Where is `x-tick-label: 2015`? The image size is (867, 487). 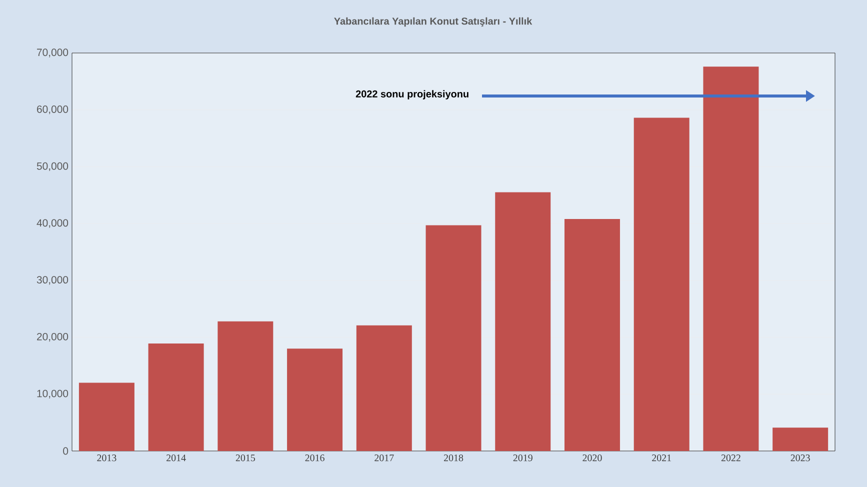 x-tick-label: 2015 is located at coordinates (245, 458).